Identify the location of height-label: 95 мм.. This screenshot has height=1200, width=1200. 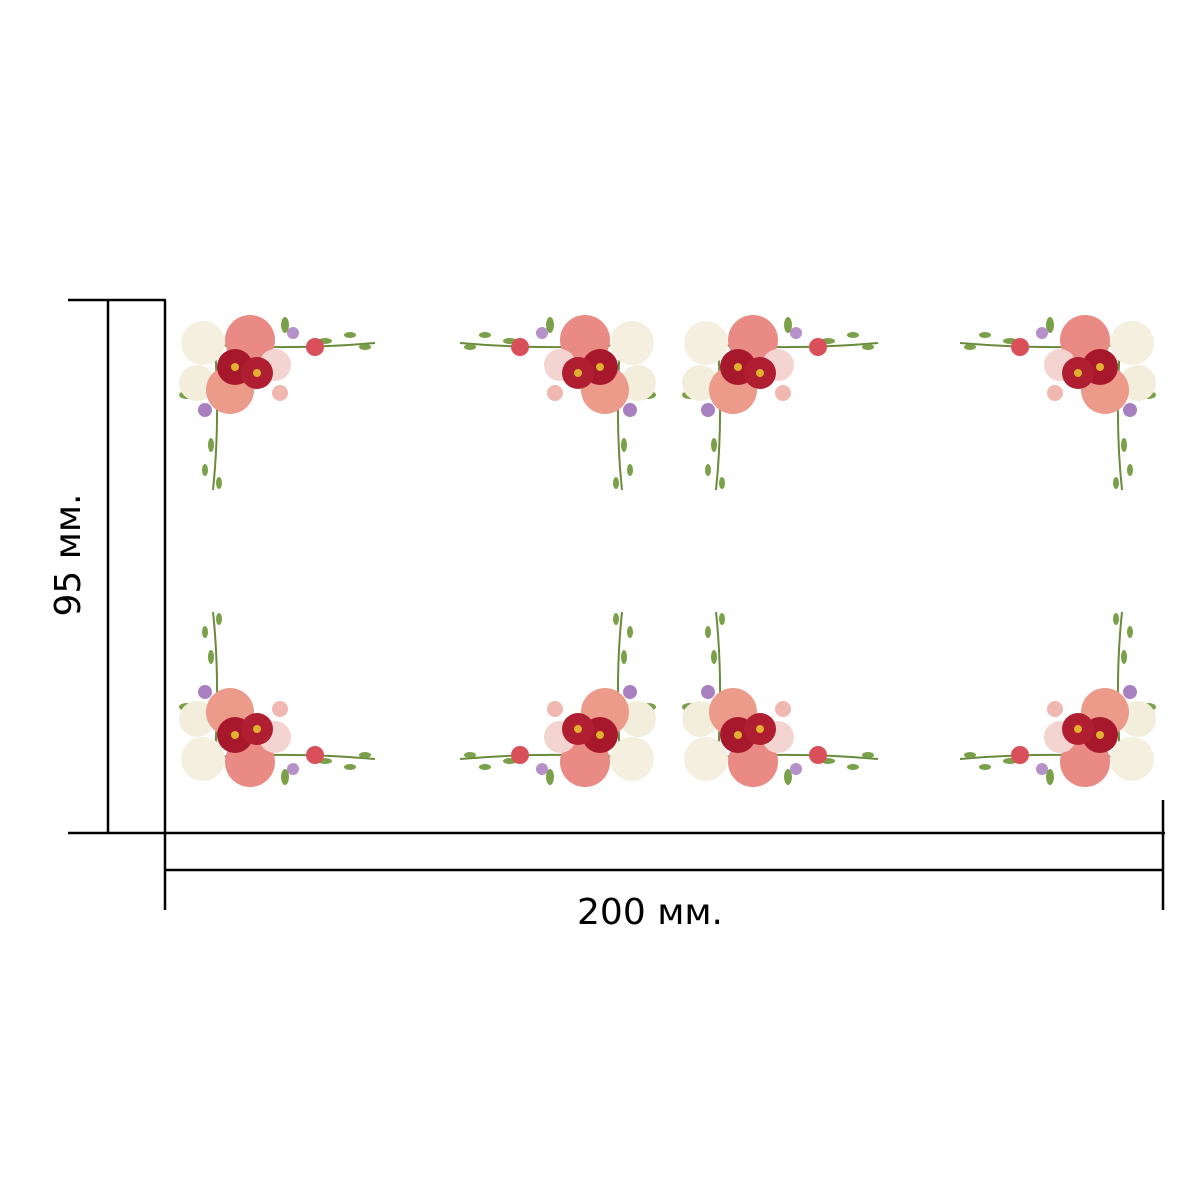
(68, 554).